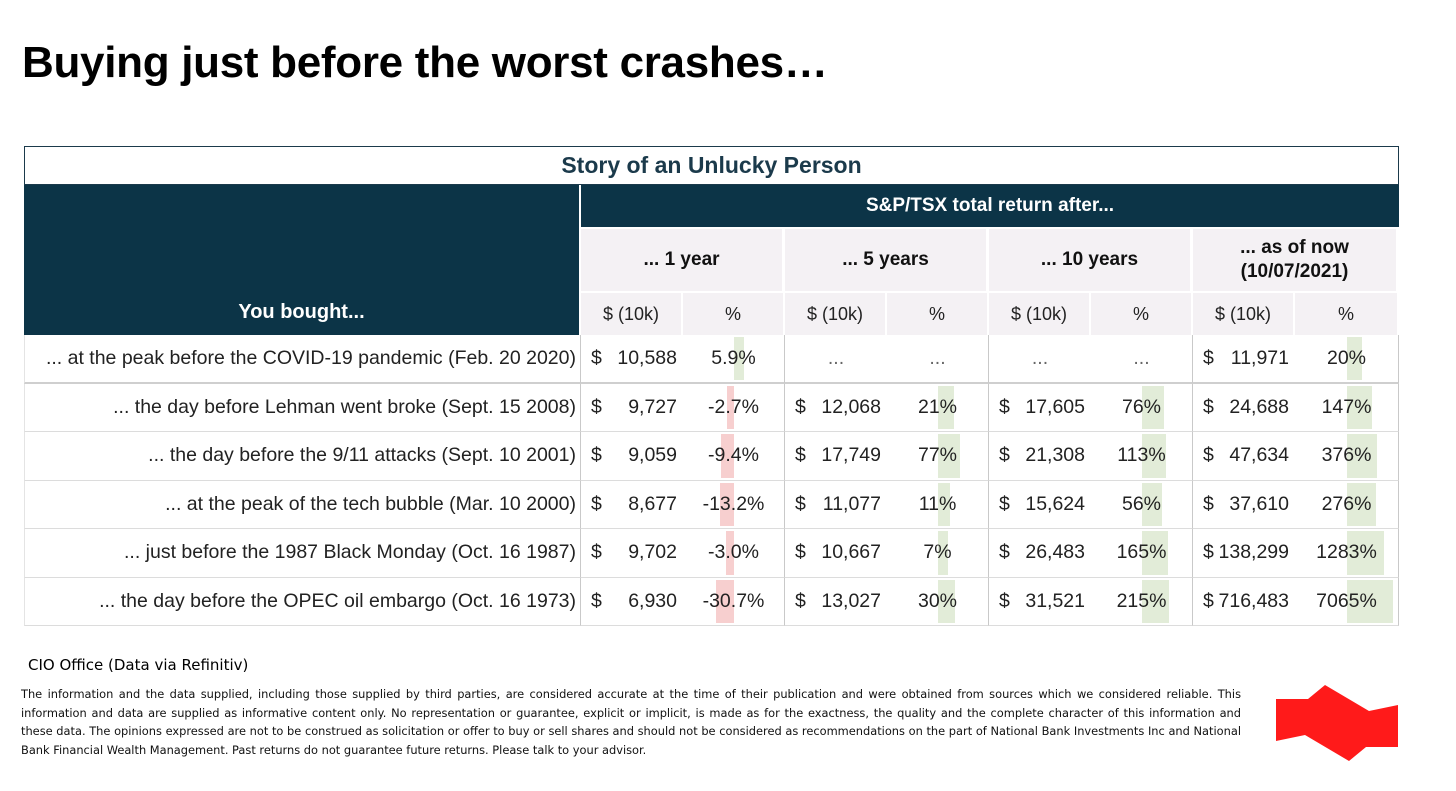 The height and width of the screenshot is (791, 1456). Describe the element at coordinates (1244, 359) in the screenshot. I see `money-cell: $11,971` at that location.